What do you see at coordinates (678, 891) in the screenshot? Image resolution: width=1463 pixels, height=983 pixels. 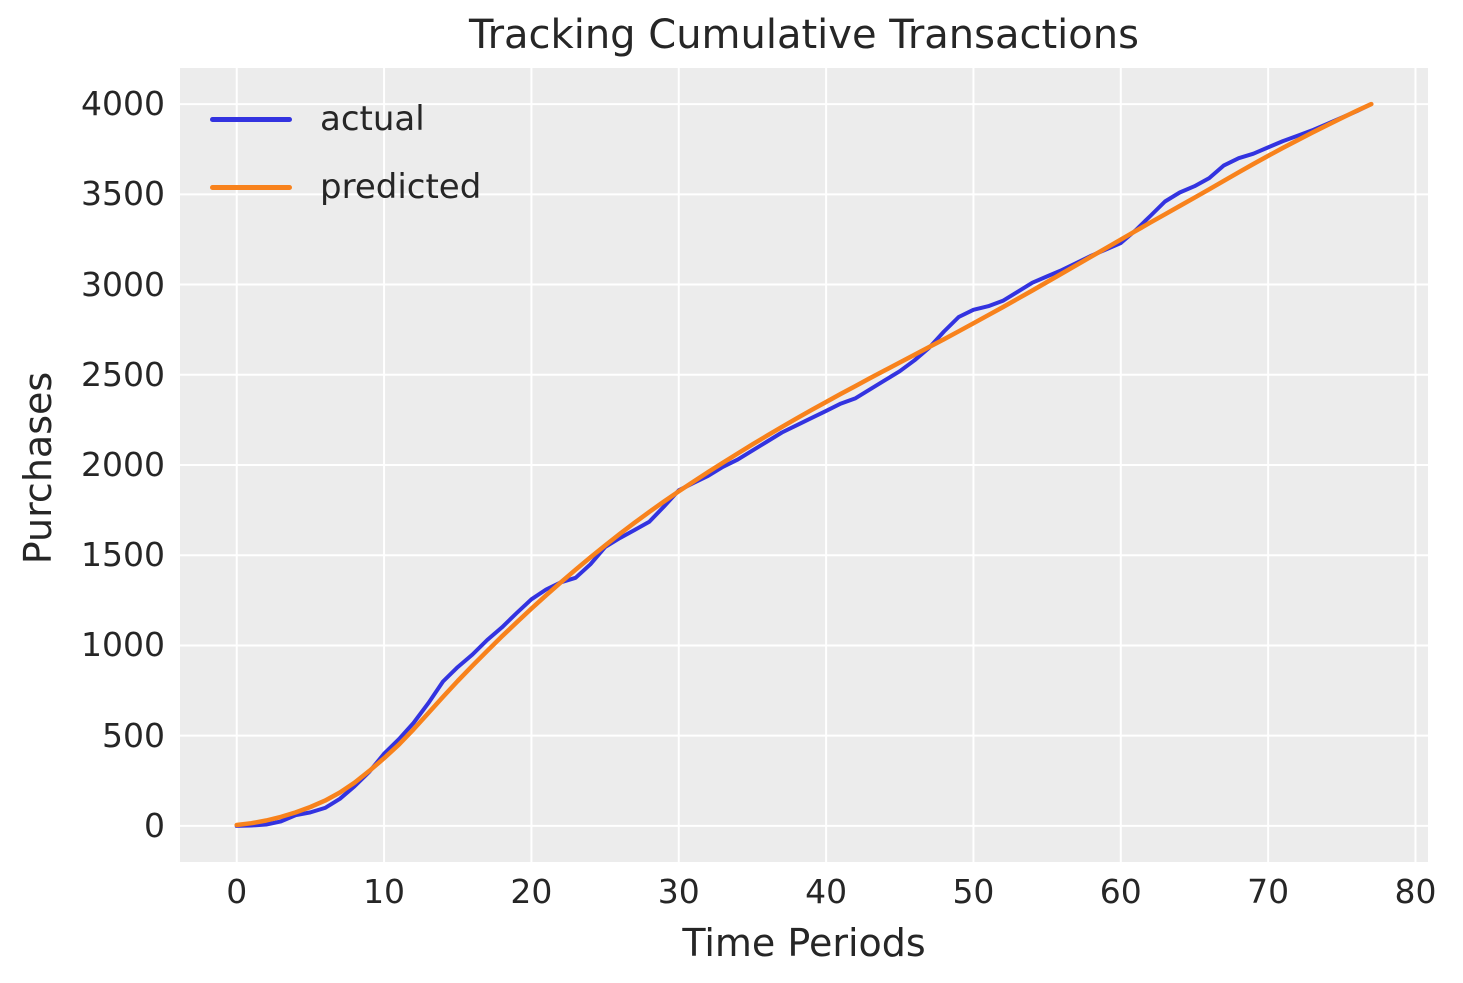 I see `x-tick-label: 30` at bounding box center [678, 891].